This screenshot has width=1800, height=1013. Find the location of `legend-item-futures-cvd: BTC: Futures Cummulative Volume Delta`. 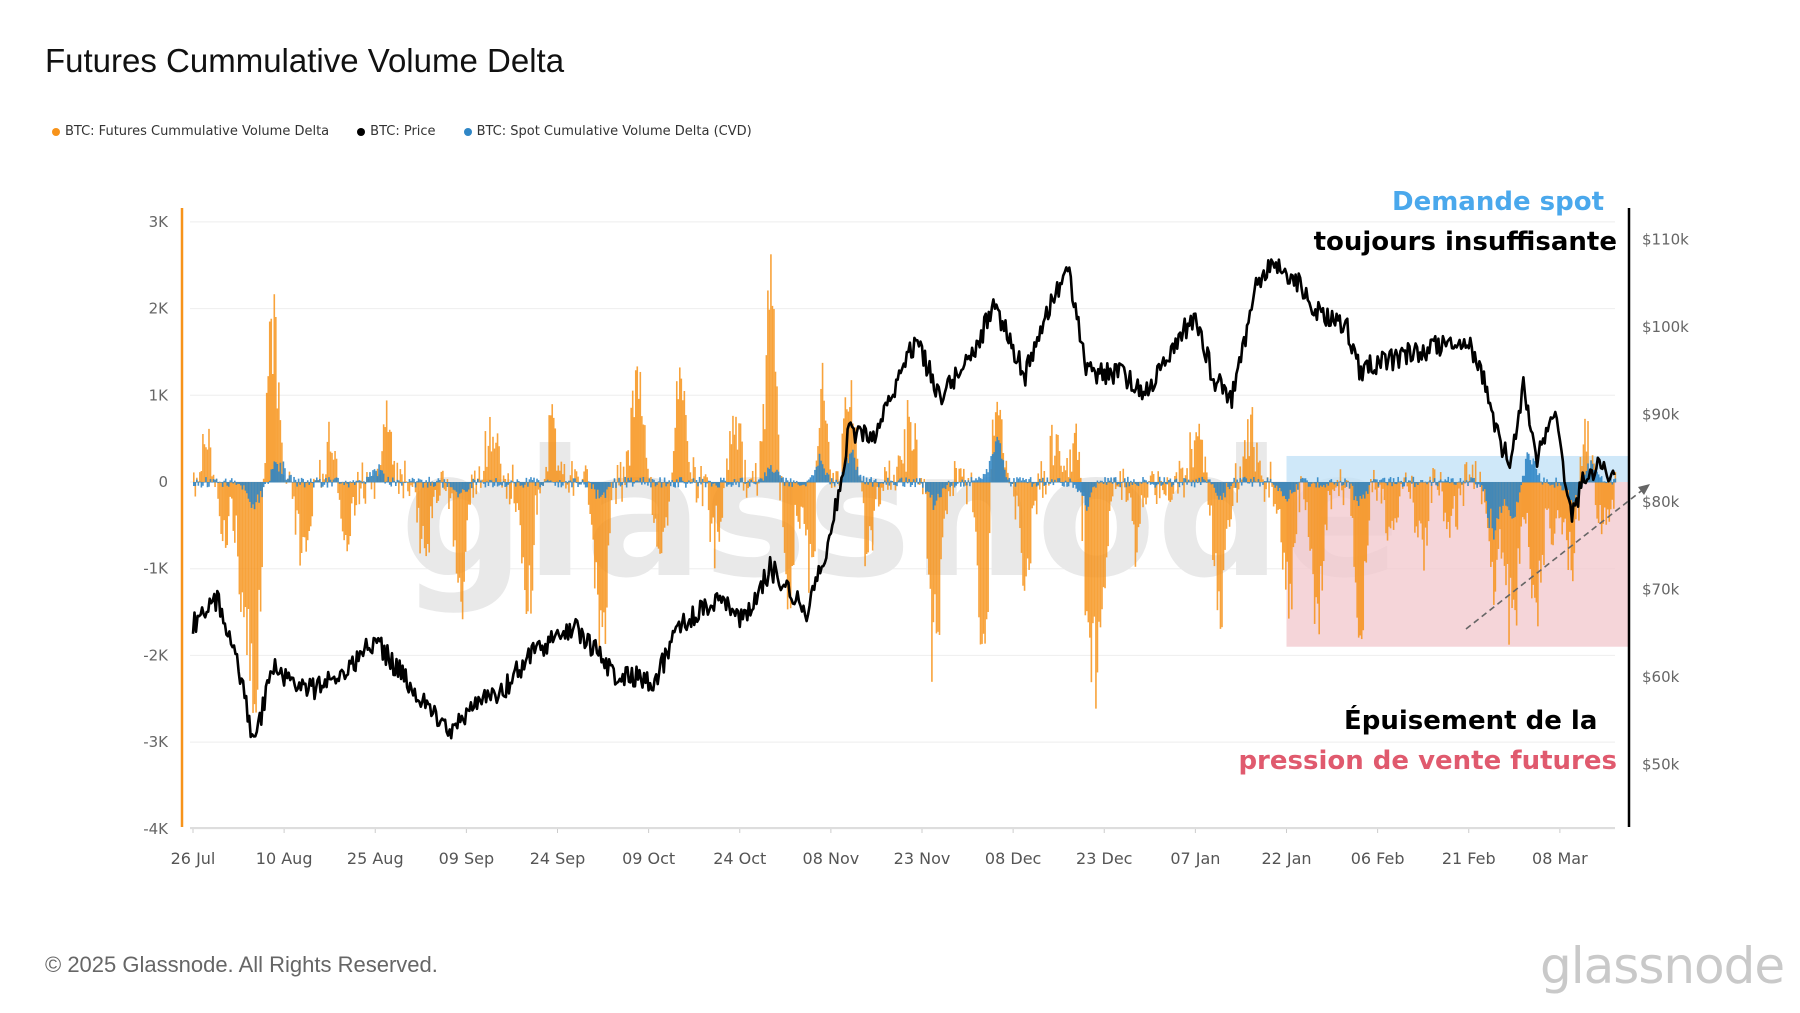

legend-item-futures-cvd: BTC: Futures Cummulative Volume Delta is located at coordinates (190, 131).